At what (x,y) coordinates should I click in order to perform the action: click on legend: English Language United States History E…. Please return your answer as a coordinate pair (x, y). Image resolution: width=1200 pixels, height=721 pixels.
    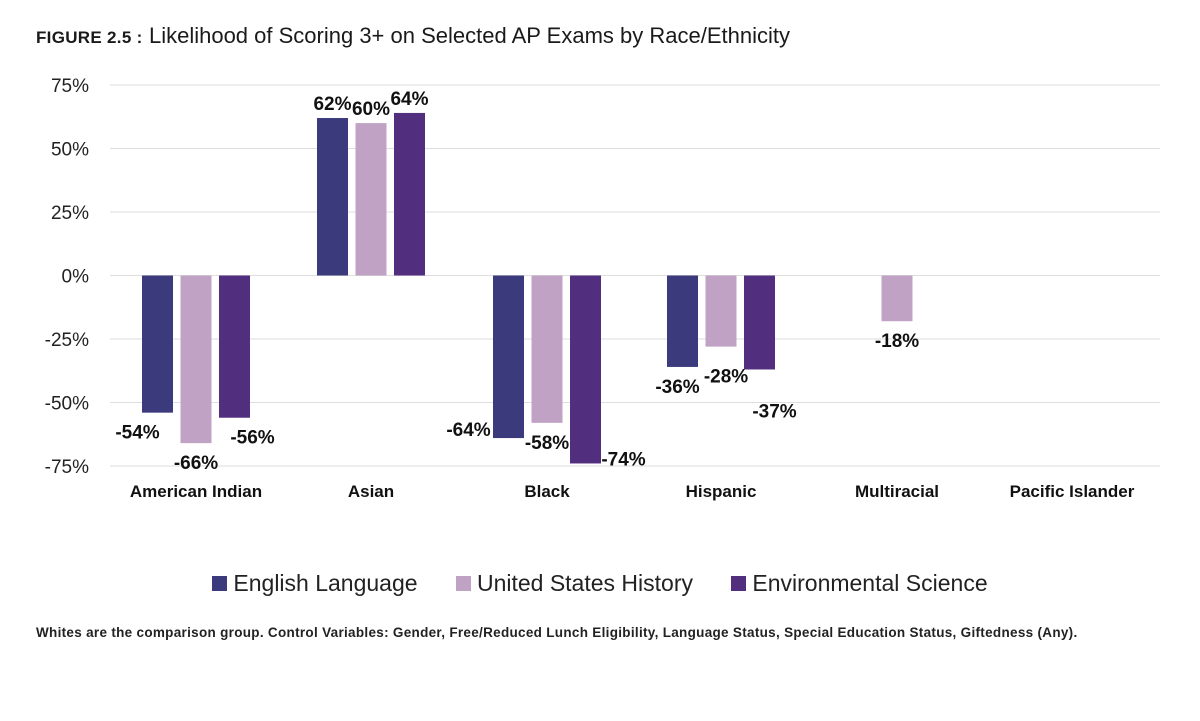
    Looking at the image, I should click on (600, 583).